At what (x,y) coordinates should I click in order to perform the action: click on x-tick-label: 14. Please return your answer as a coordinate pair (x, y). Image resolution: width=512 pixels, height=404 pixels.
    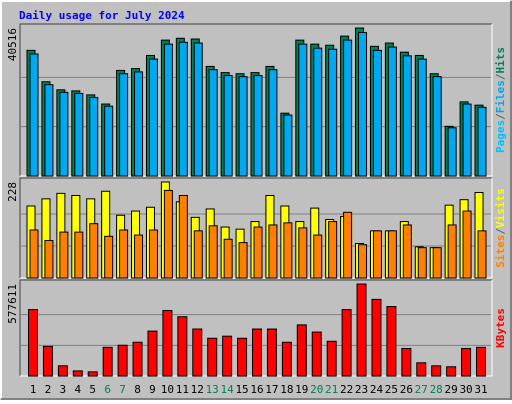
    Looking at the image, I should click on (228, 389).